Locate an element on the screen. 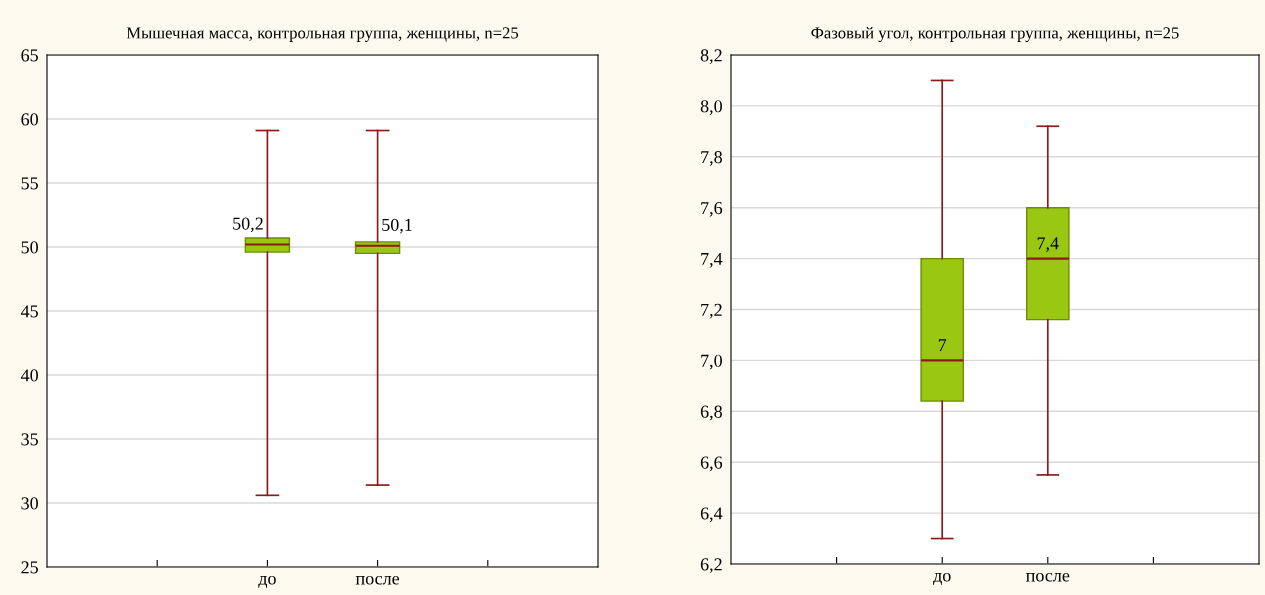 Image resolution: width=1265 pixels, height=595 pixels. chart-title: Фазовый угол, контрольная группа, женщины, n=25 is located at coordinates (995, 34).